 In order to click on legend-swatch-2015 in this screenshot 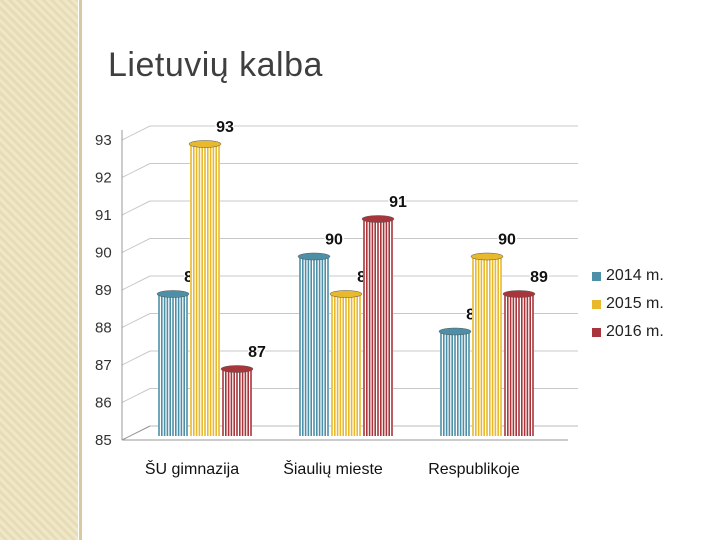, I will do `click(596, 304)`.